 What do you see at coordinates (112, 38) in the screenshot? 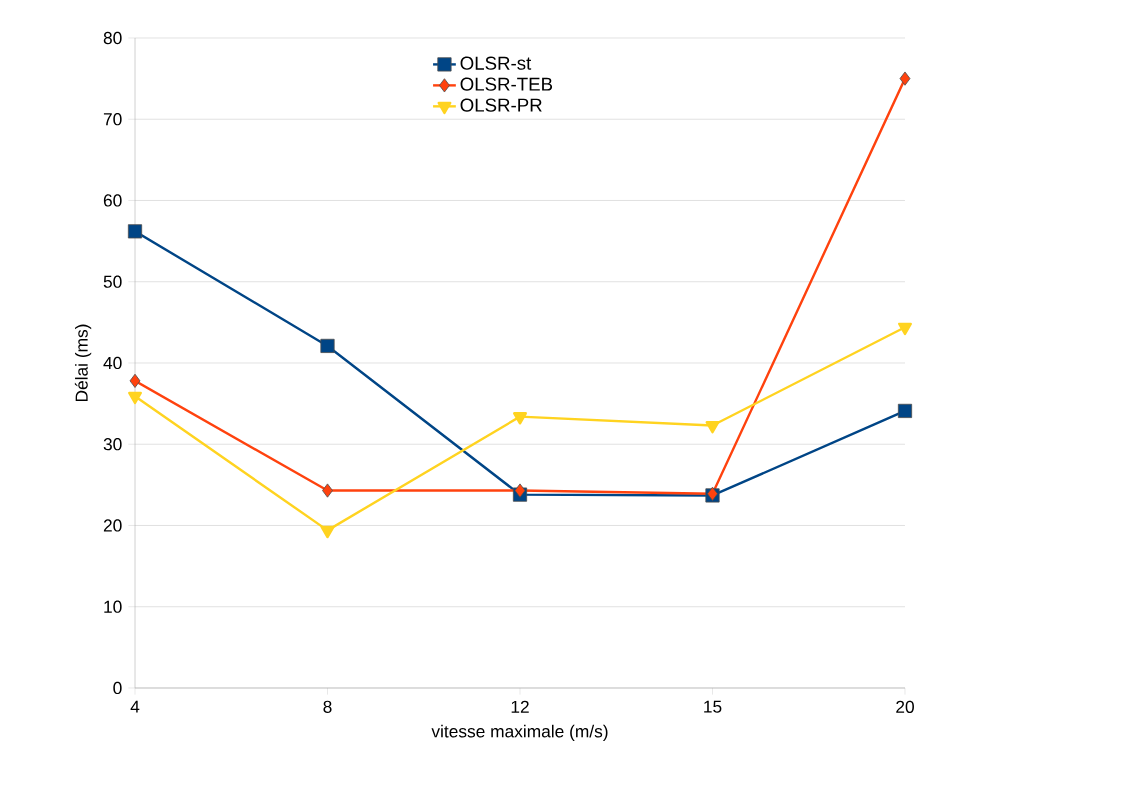
I see `y-tick-label: 80` at bounding box center [112, 38].